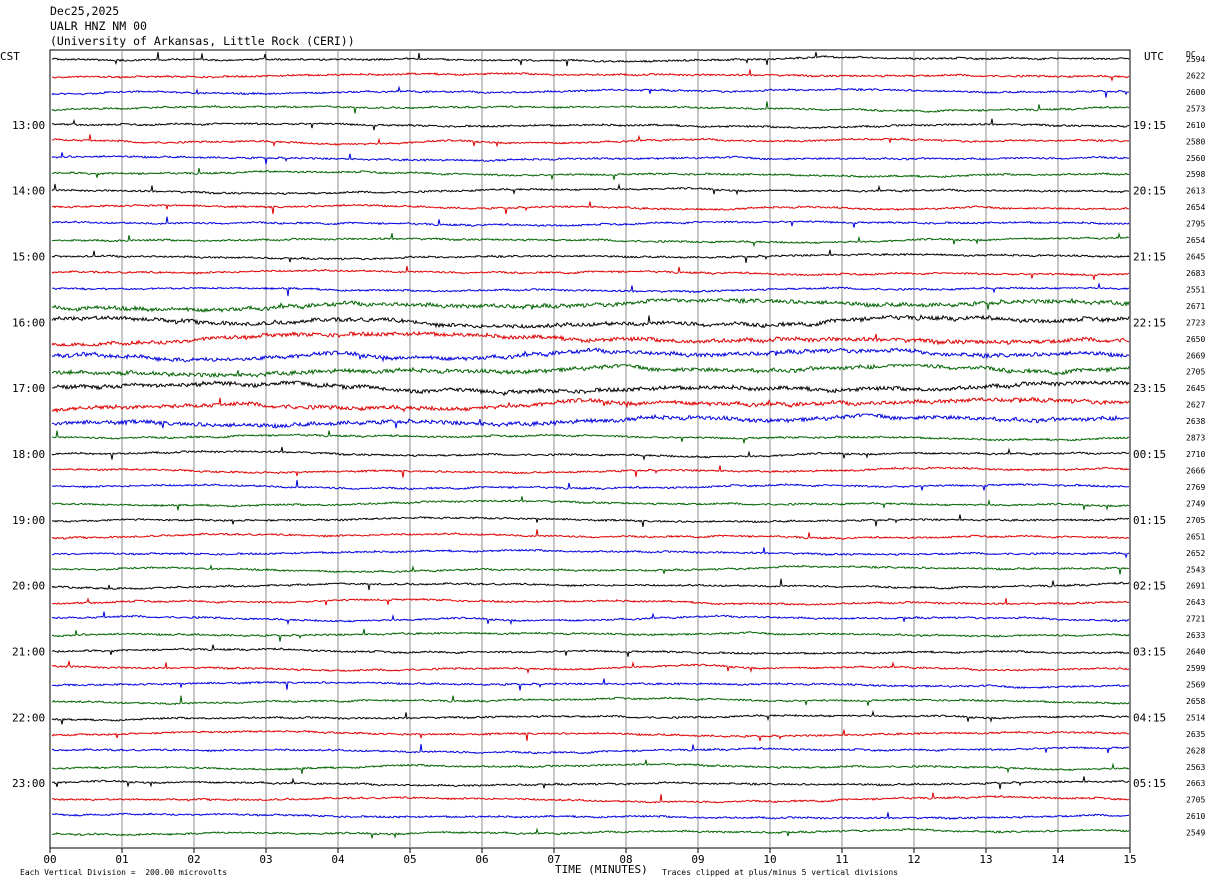 The image size is (1210, 886). I want to click on dc-offset-value: 2594, so click(1195, 59).